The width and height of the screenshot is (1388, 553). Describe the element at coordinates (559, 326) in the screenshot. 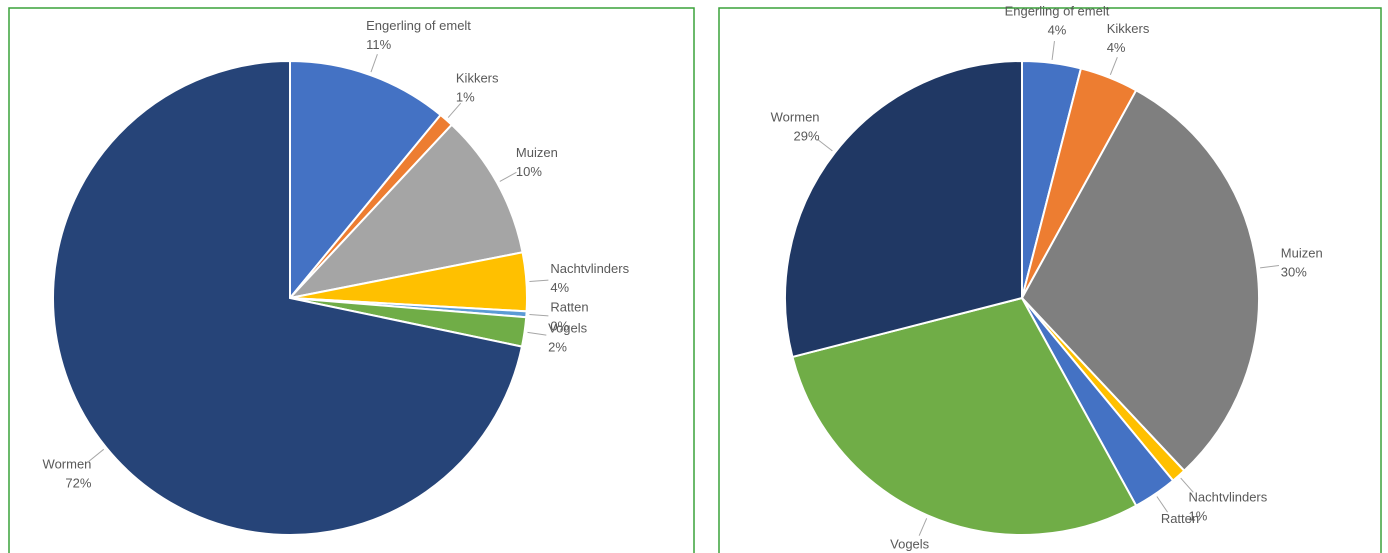

I see `slice-value-label: 0%` at that location.